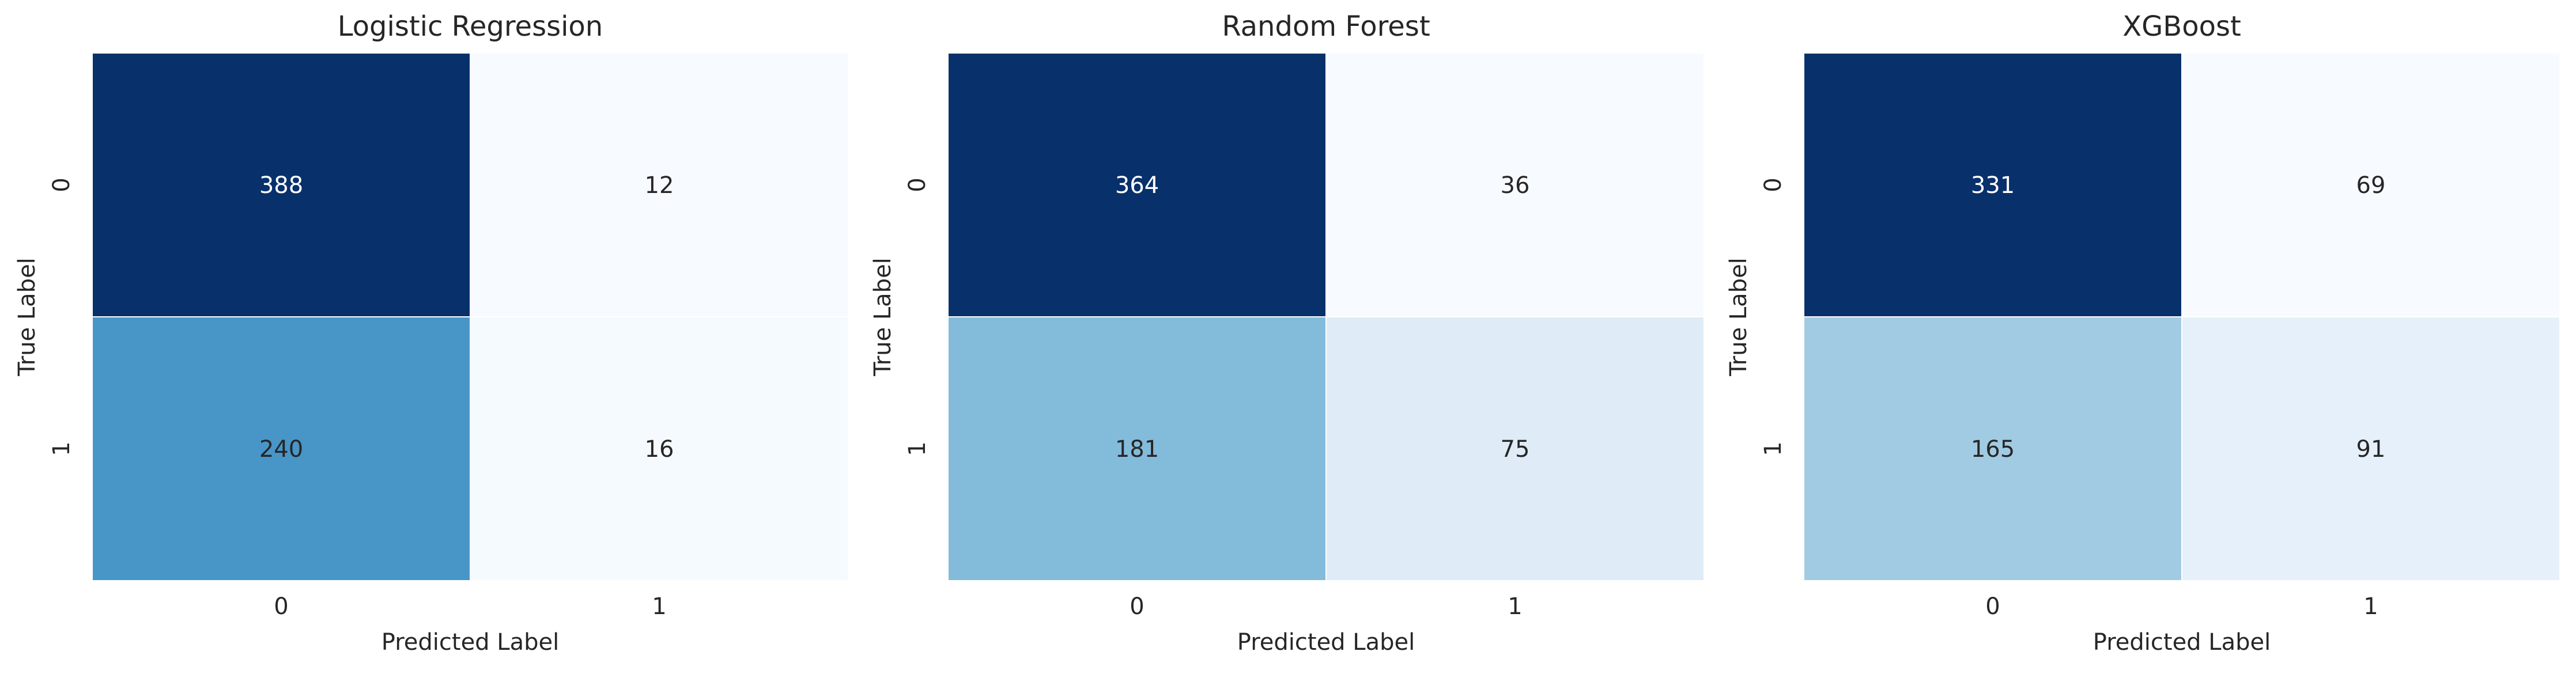 The width and height of the screenshot is (2576, 674). Describe the element at coordinates (470, 26) in the screenshot. I see `chart-title: Logistic Regression` at that location.